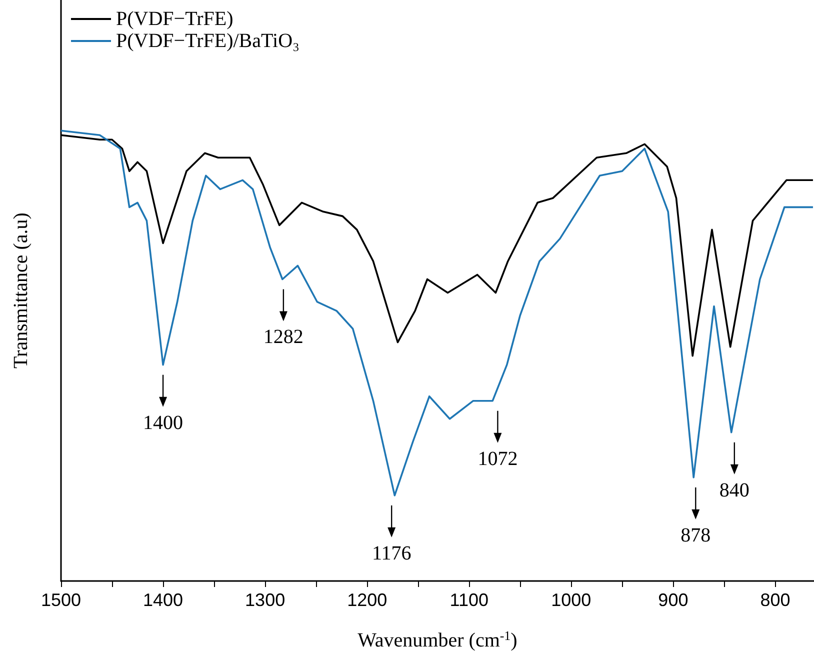 This screenshot has height=668, width=814. Describe the element at coordinates (283, 337) in the screenshot. I see `annotation: 1282` at that location.